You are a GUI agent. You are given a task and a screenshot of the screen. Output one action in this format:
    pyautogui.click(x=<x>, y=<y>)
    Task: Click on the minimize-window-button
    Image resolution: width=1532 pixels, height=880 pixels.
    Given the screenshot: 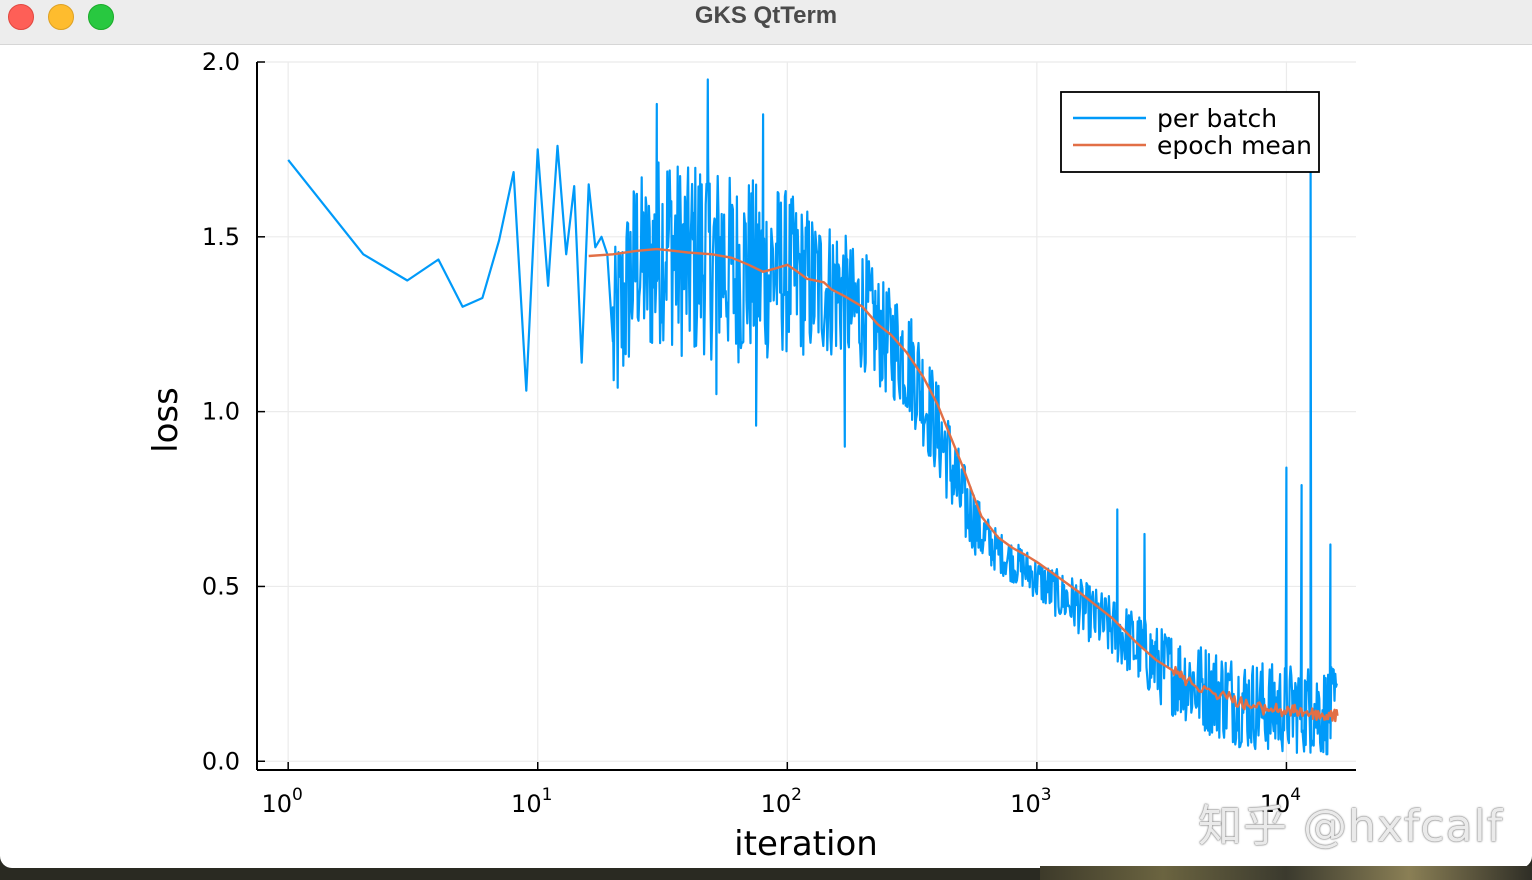 What is the action you would take?
    pyautogui.click(x=61, y=17)
    